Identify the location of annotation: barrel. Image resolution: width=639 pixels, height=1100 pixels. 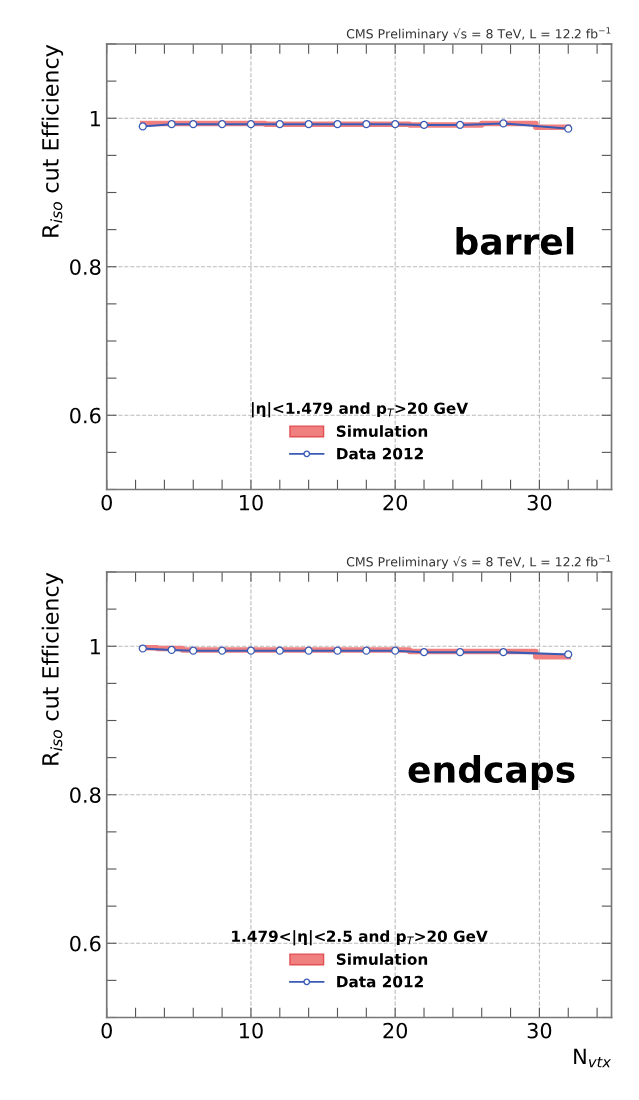
(515, 241).